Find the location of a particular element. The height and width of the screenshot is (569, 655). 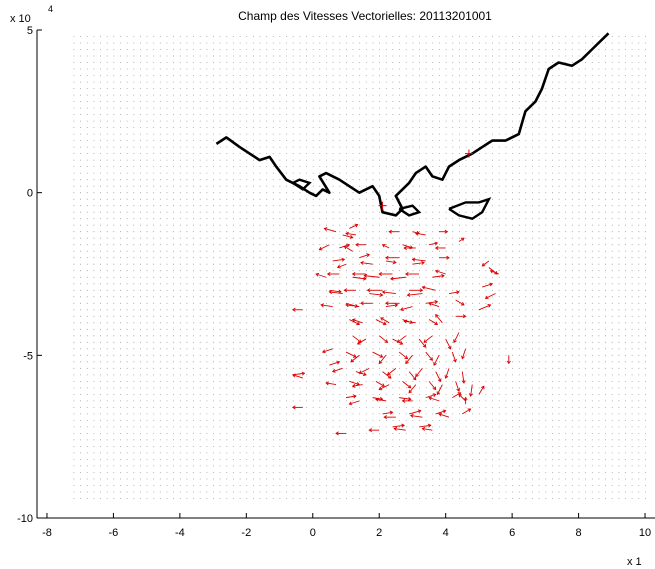

x-tick-label: 2 is located at coordinates (379, 533).